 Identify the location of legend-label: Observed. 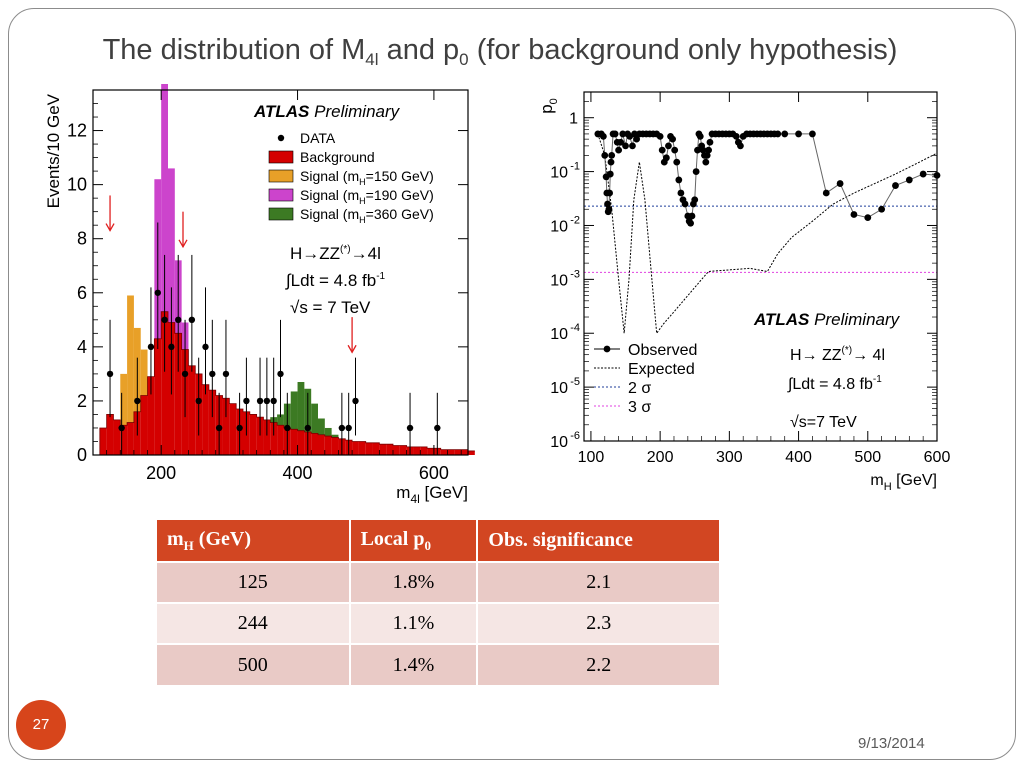
(662, 350).